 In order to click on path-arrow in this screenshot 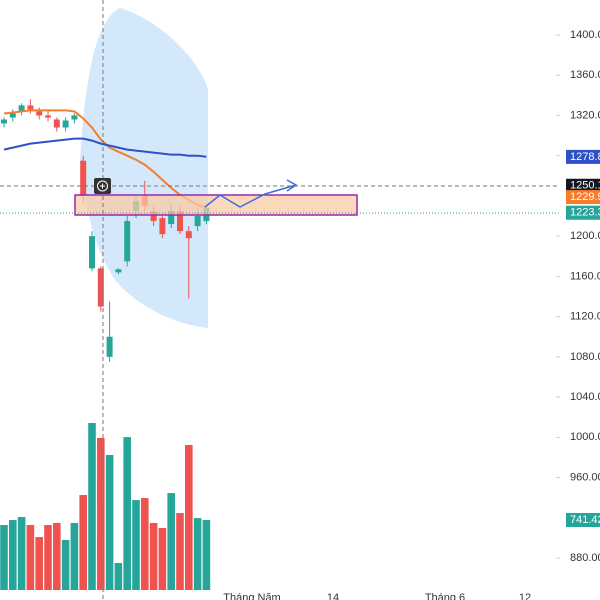, I will do `click(250, 196)`.